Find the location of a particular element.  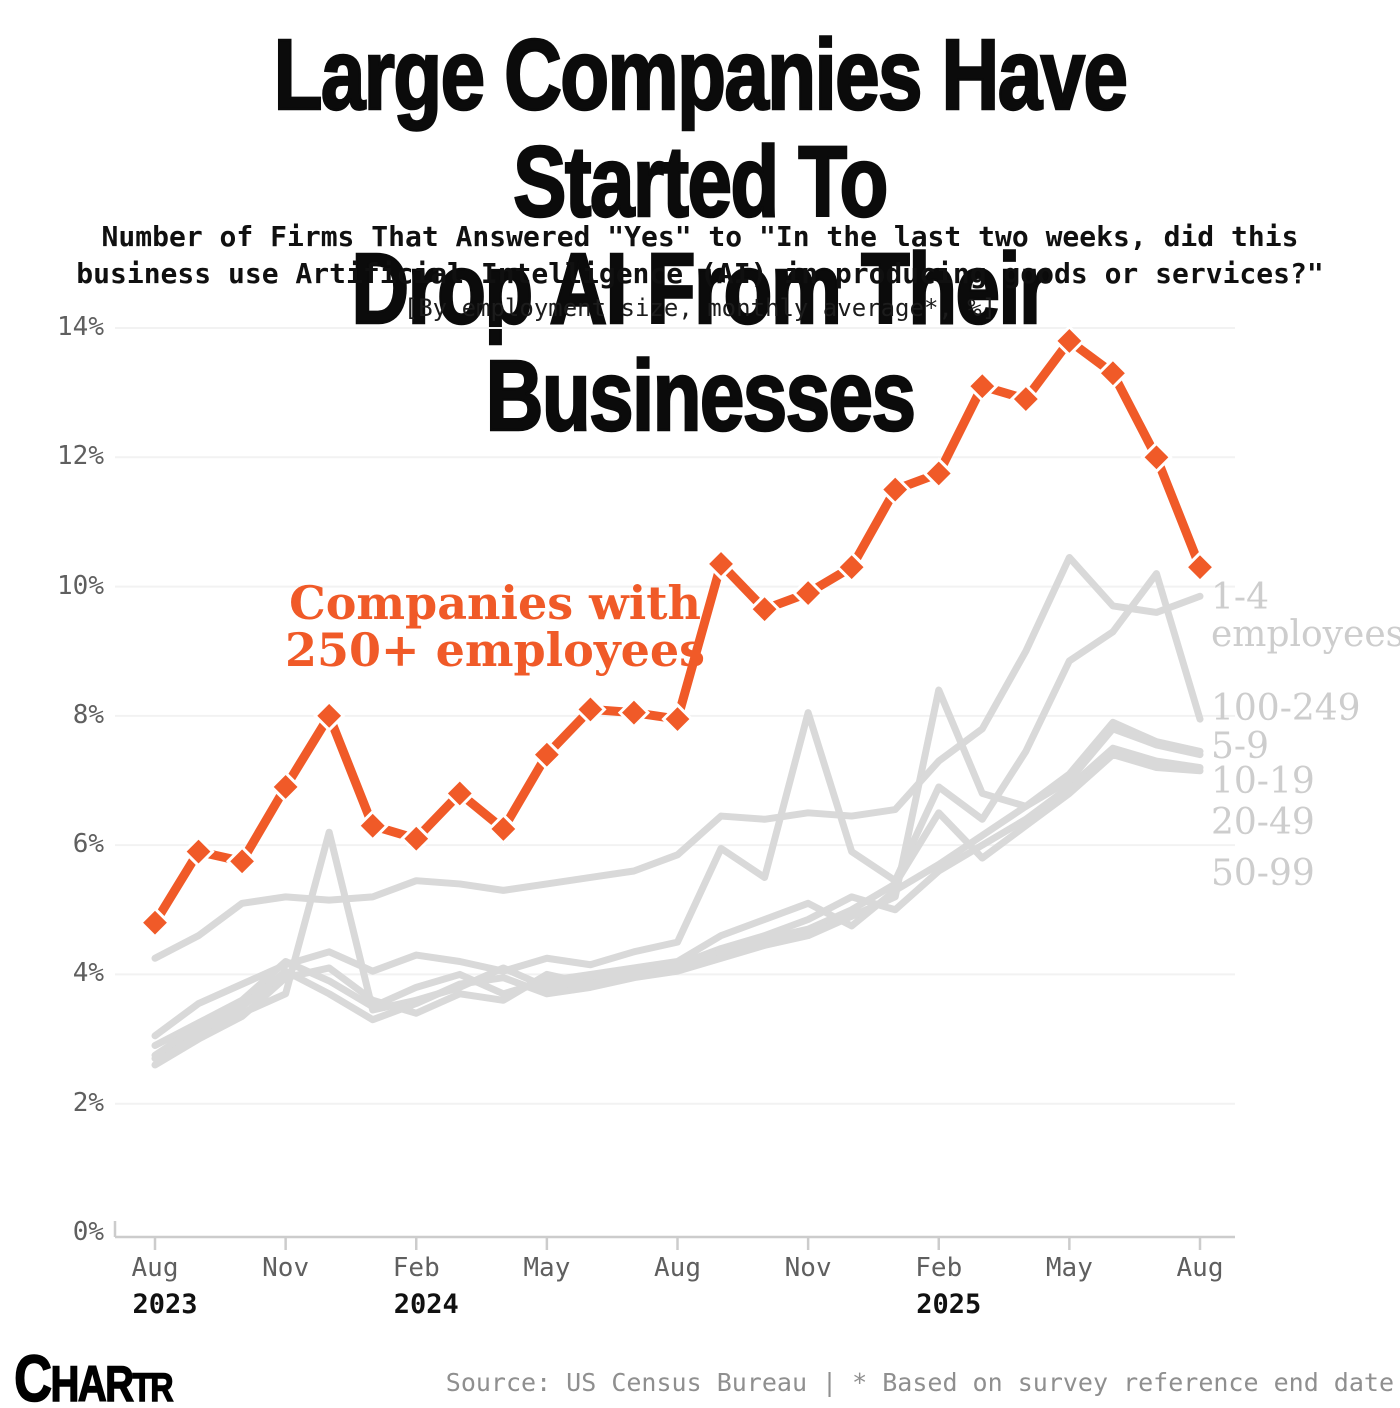

annotation-line-1: Companies with is located at coordinates (495, 603).